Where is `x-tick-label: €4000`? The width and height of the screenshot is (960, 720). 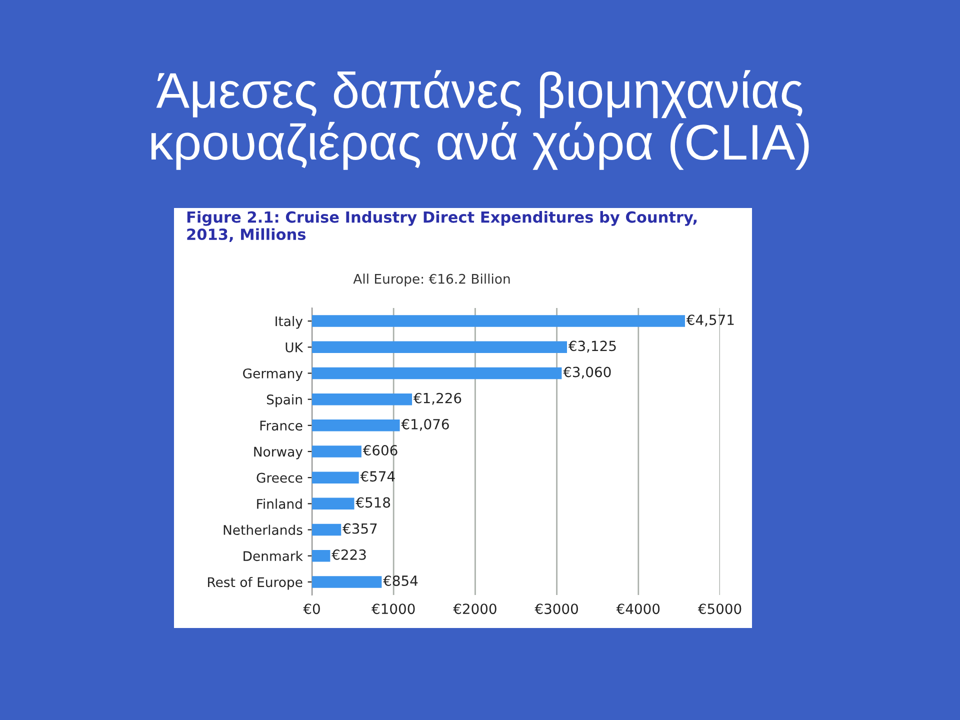 x-tick-label: €4000 is located at coordinates (638, 609).